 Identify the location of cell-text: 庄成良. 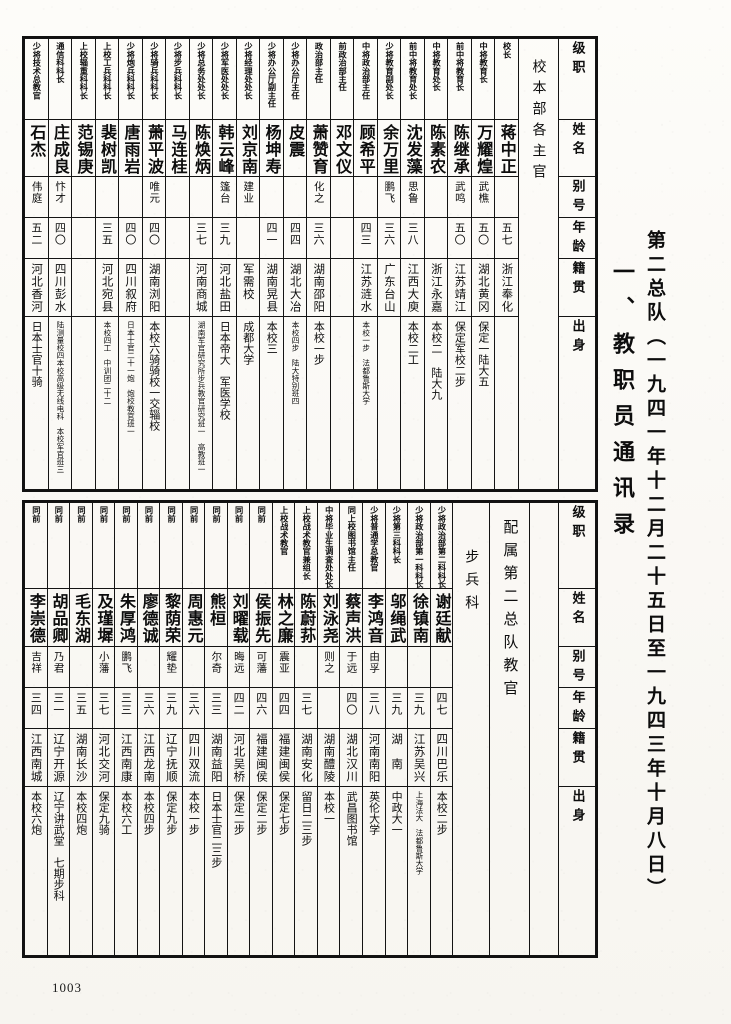
(60, 149).